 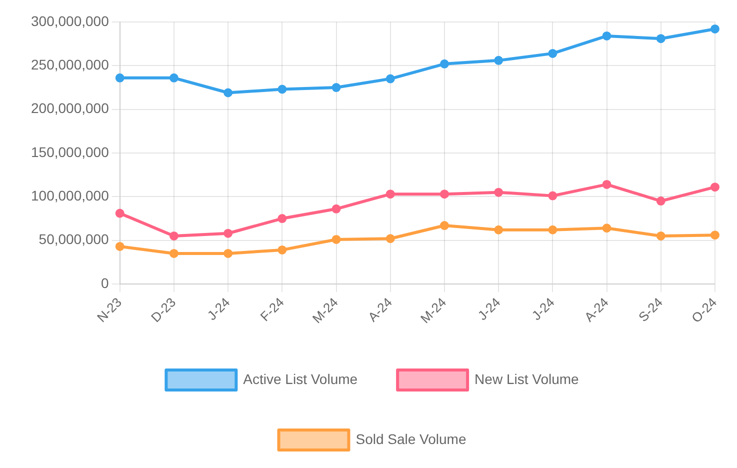 I want to click on legend-label: Sold Sale Volume, so click(x=411, y=438).